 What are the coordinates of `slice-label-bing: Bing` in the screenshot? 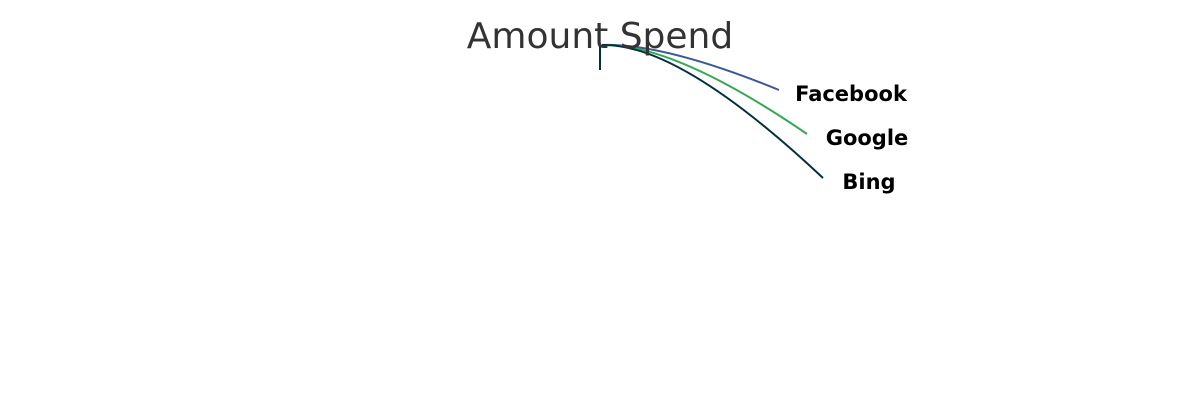 It's located at (868, 182).